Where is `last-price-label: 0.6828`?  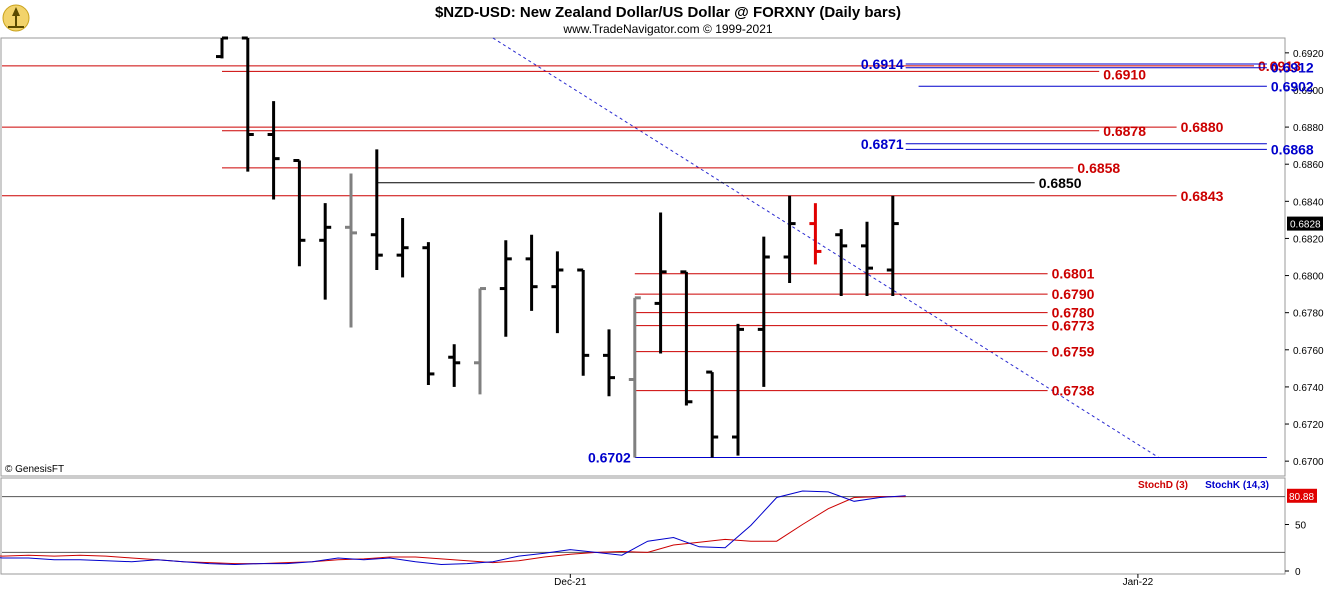
last-price-label: 0.6828 is located at coordinates (1305, 225).